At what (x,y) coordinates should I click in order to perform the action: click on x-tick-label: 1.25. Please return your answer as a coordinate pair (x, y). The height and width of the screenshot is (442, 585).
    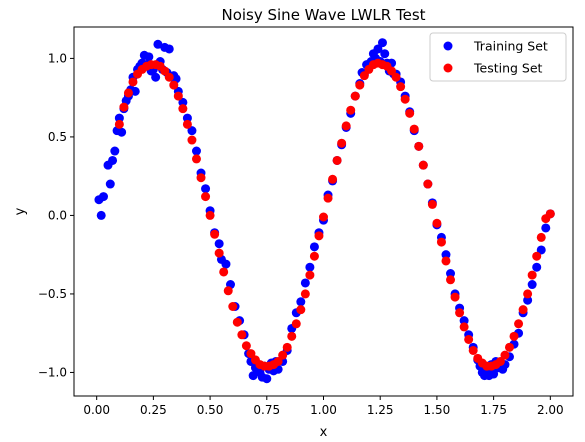
    Looking at the image, I should click on (380, 410).